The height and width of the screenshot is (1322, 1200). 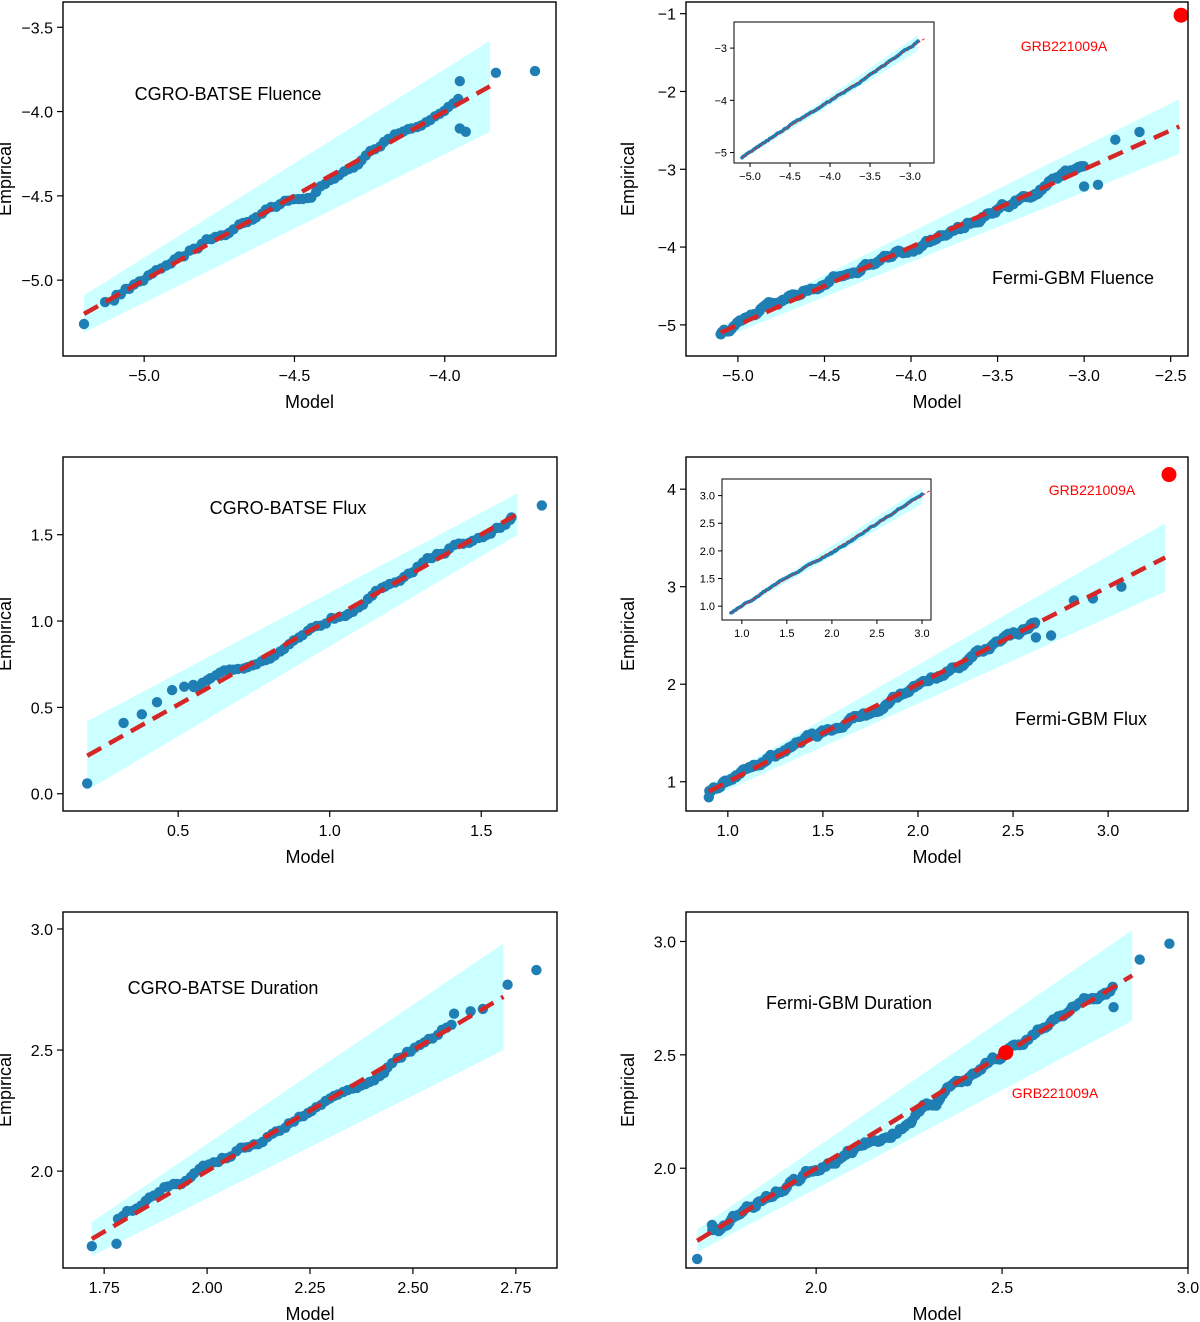 What do you see at coordinates (998, 376) in the screenshot?
I see `x-tick-label: −3.5` at bounding box center [998, 376].